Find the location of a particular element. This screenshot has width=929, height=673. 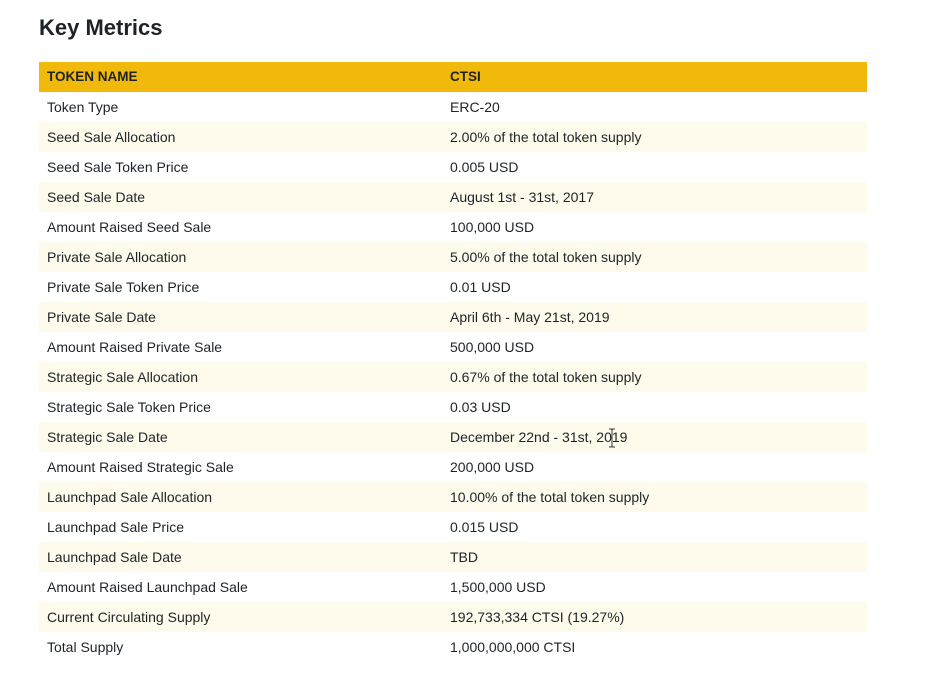

metric-value: 200,000 USD is located at coordinates (492, 467).